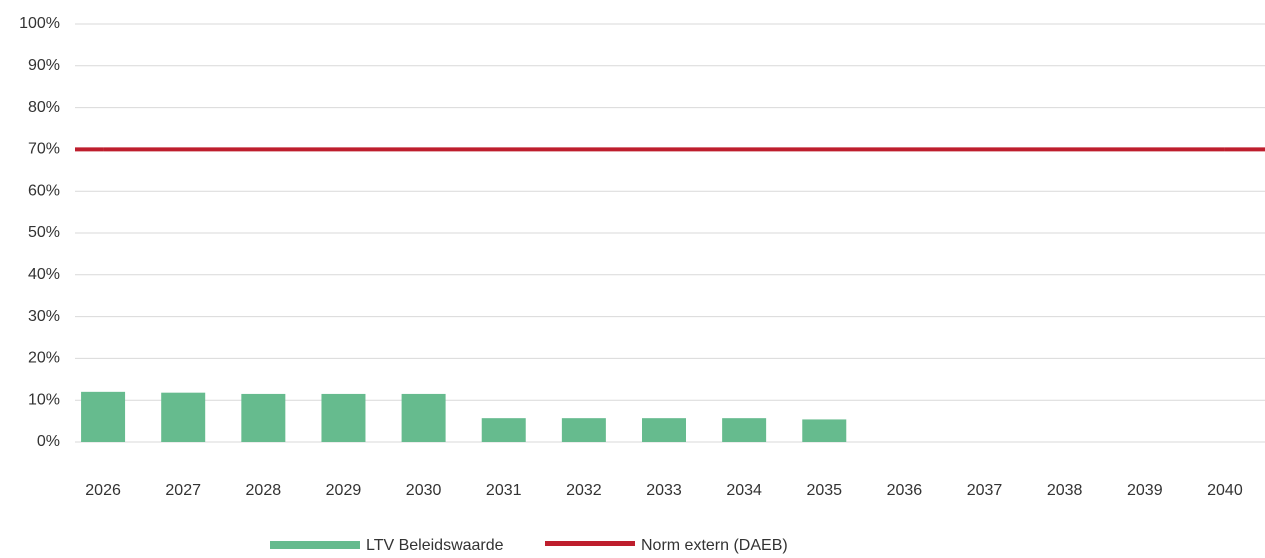 This screenshot has width=1265, height=558. I want to click on x-tick-label: 2040, so click(1225, 490).